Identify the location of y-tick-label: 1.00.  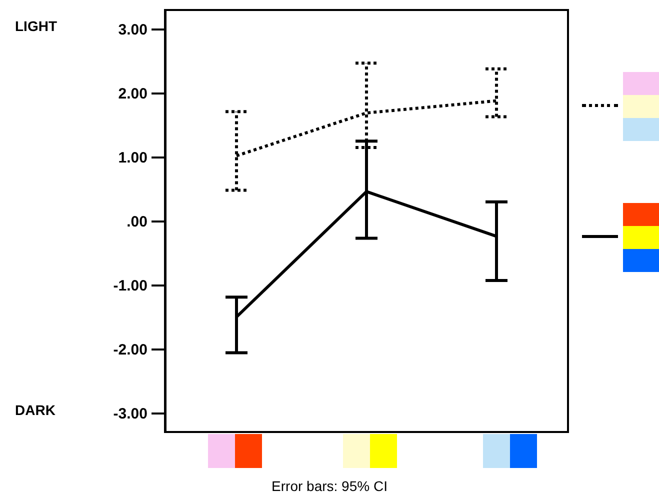
(133, 158).